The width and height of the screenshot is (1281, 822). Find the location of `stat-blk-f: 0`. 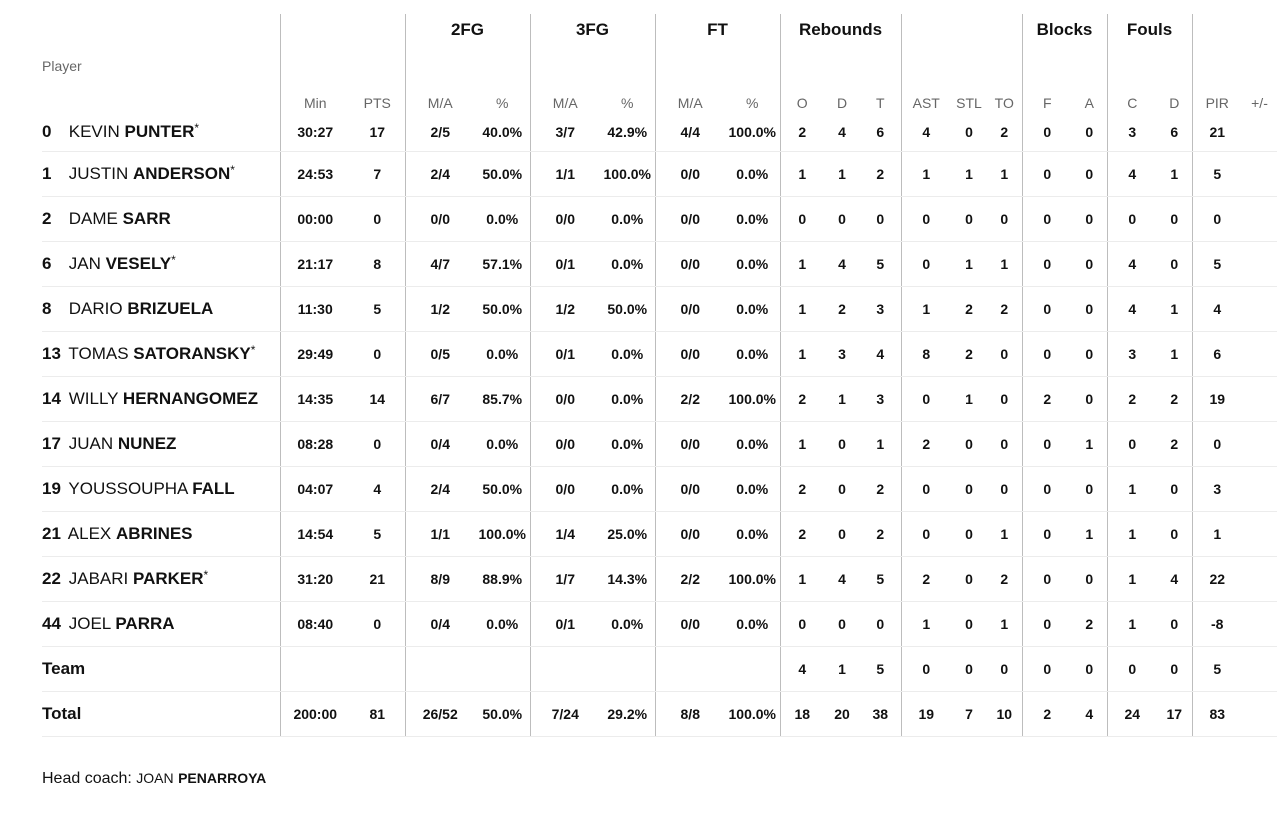

stat-blk-f: 0 is located at coordinates (1046, 174).